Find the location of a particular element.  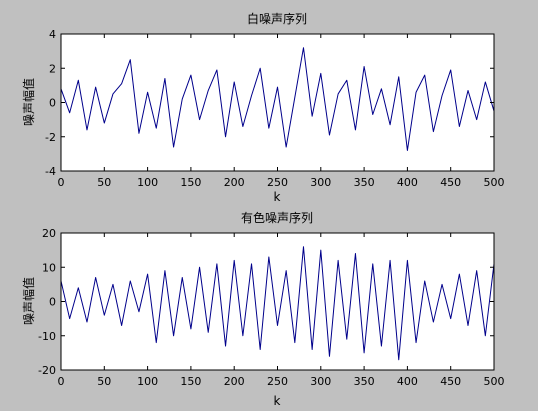

white-noise-ylabel: 噪声幅值 is located at coordinates (28, 102).